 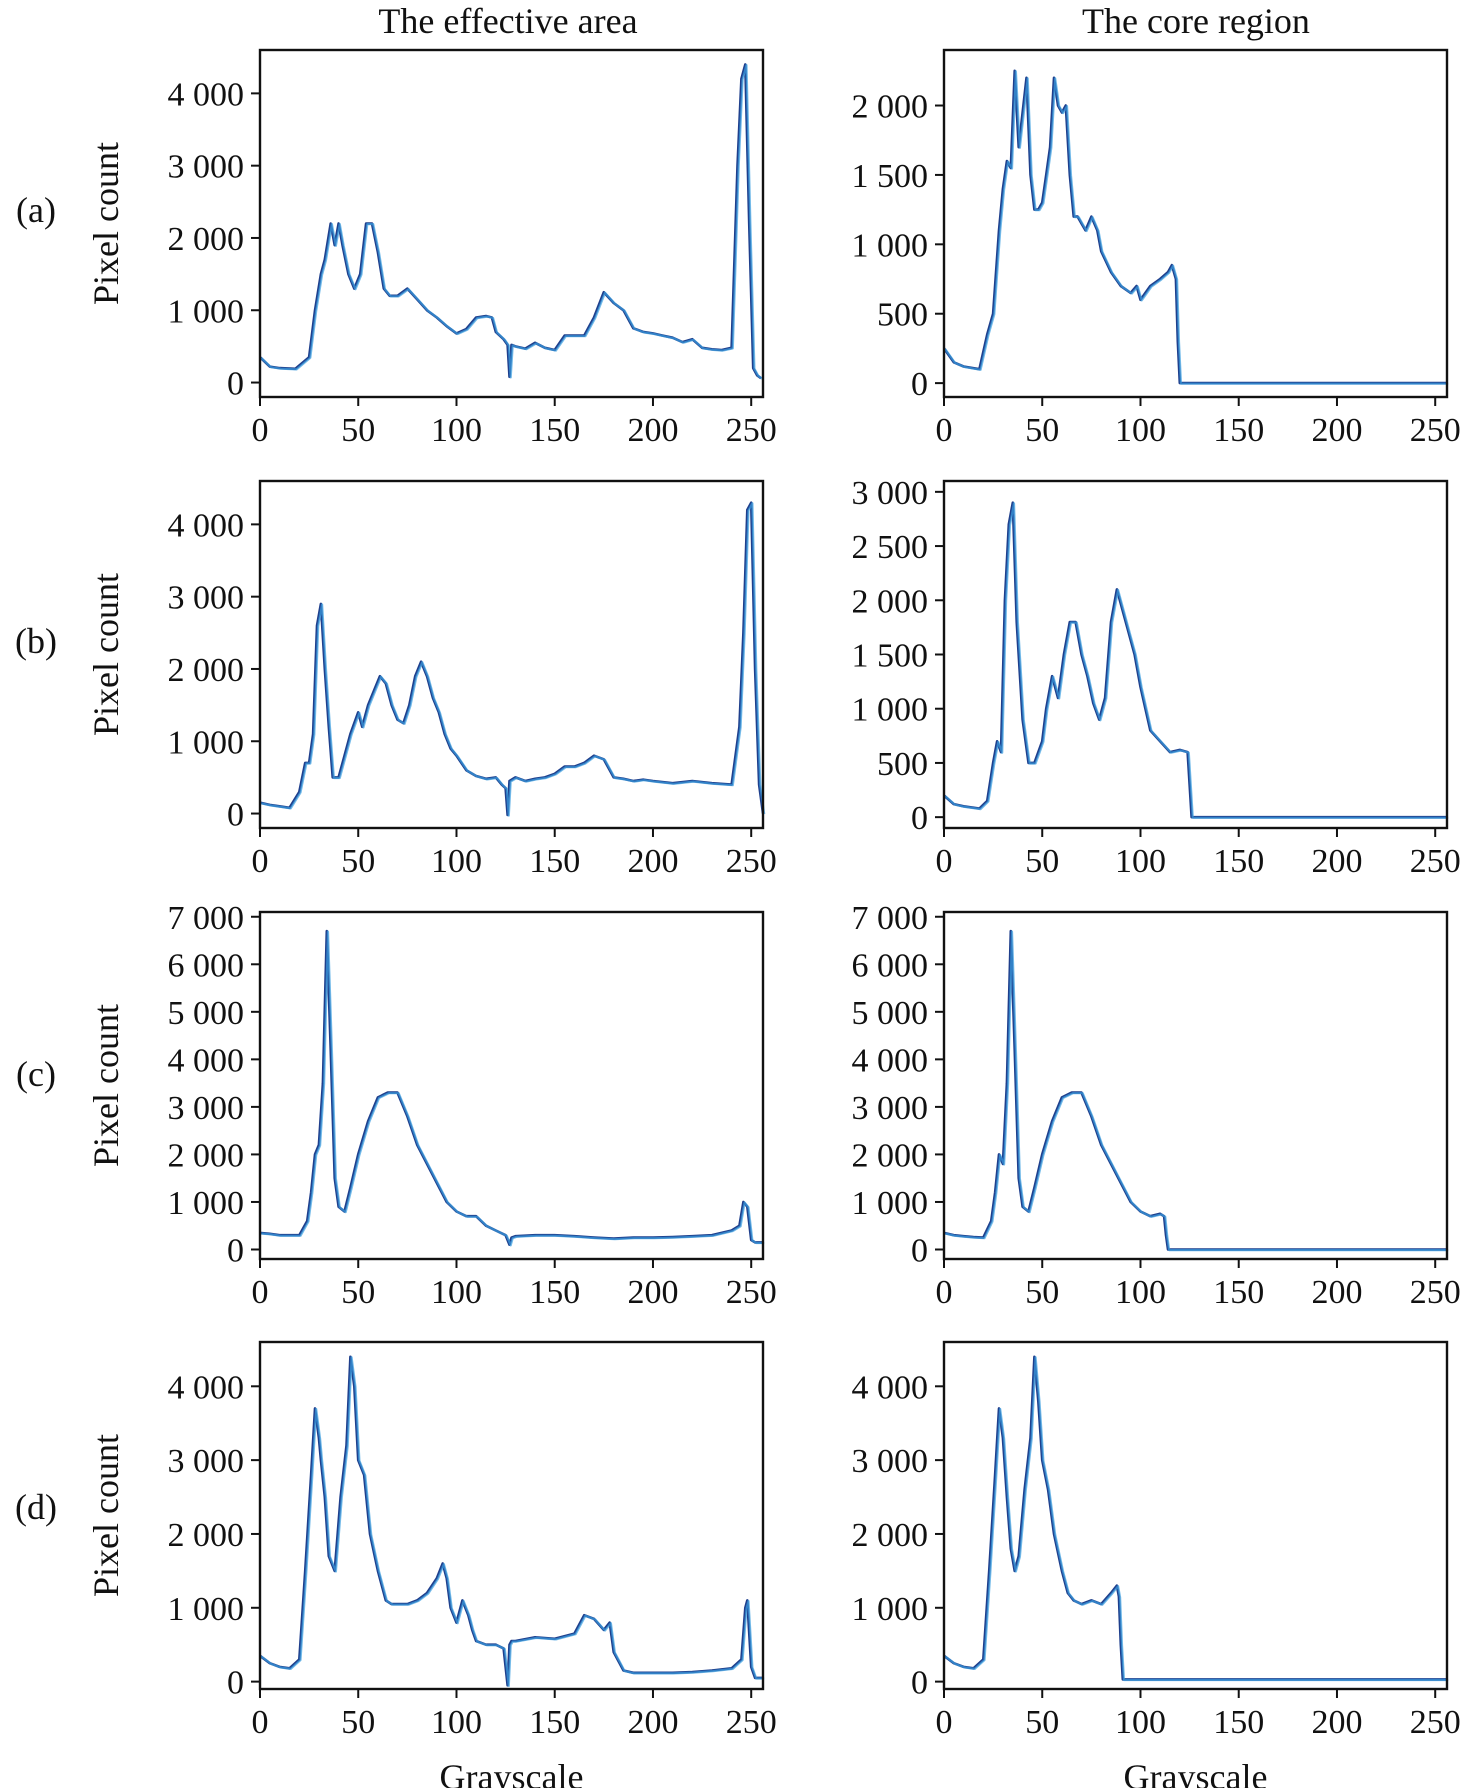 I want to click on x-tick-label-b-core-2: 100, so click(x=1140, y=861).